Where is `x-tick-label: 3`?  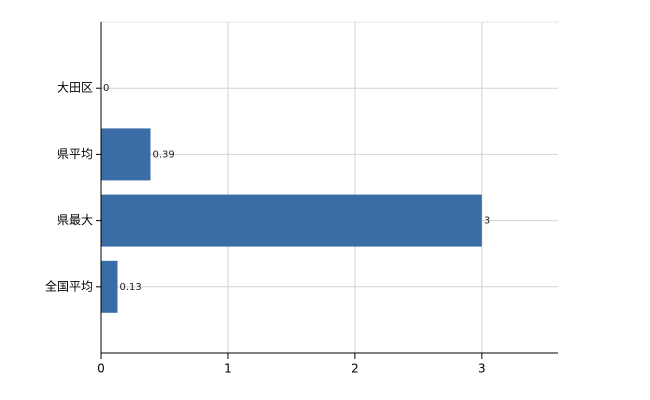
x-tick-label: 3 is located at coordinates (482, 369).